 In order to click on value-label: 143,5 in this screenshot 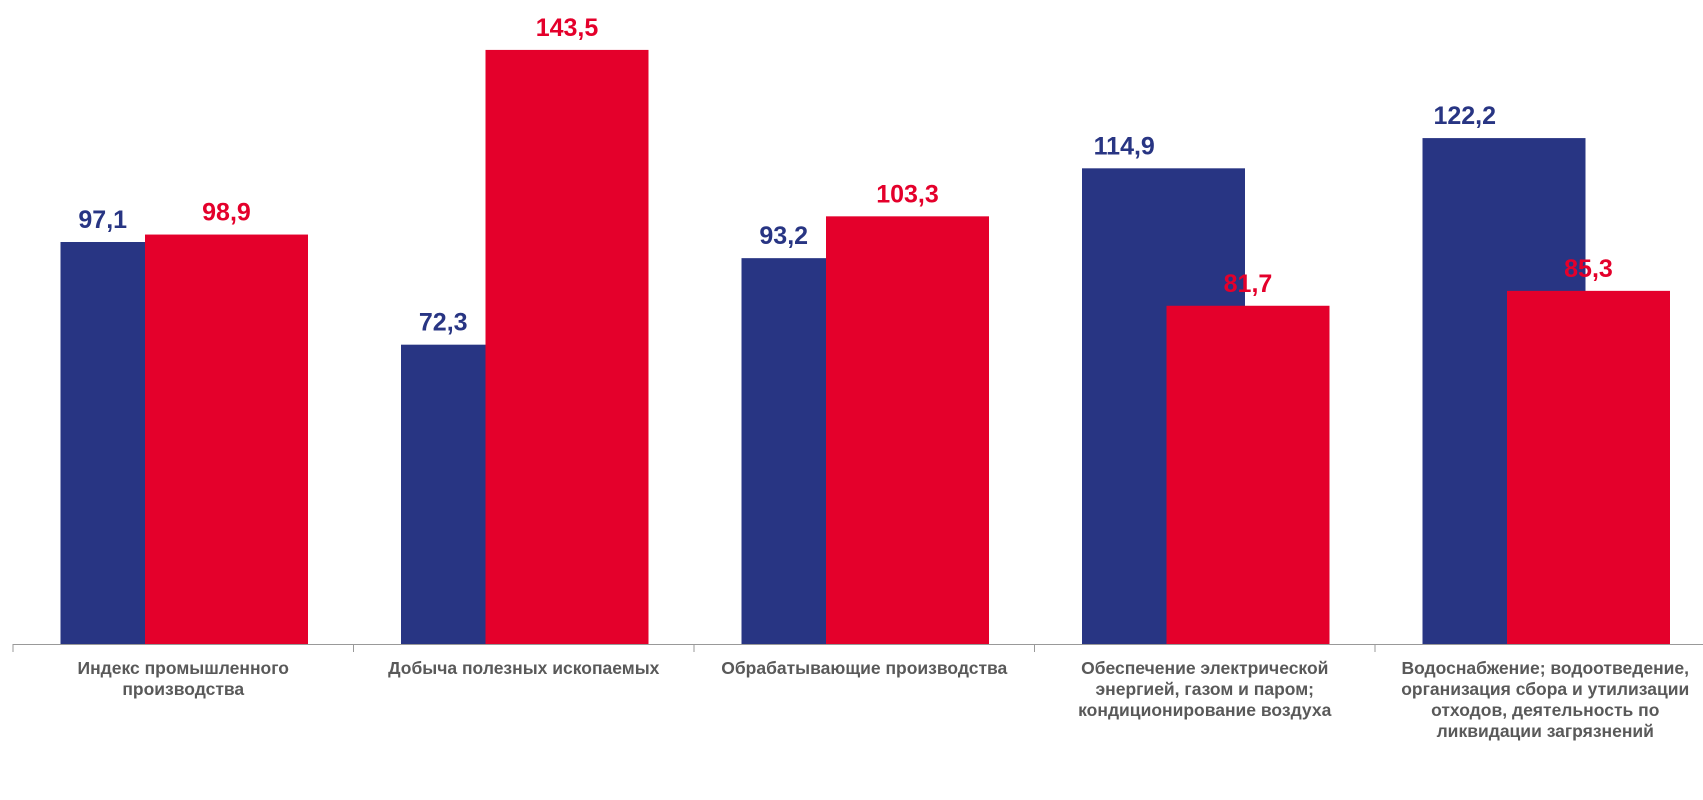, I will do `click(567, 28)`.